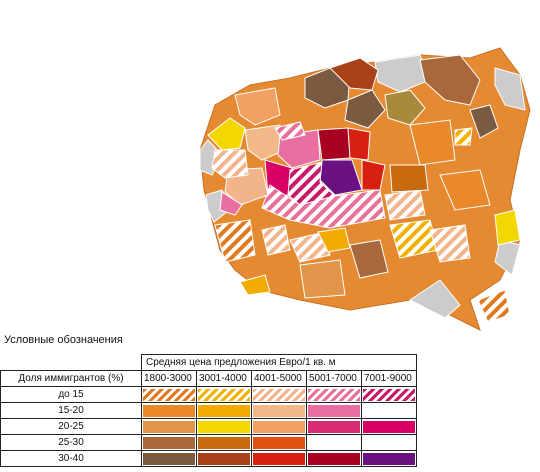 The image size is (540, 472). What do you see at coordinates (507, 257) in the screenshot?
I see `region-grey-e` at bounding box center [507, 257].